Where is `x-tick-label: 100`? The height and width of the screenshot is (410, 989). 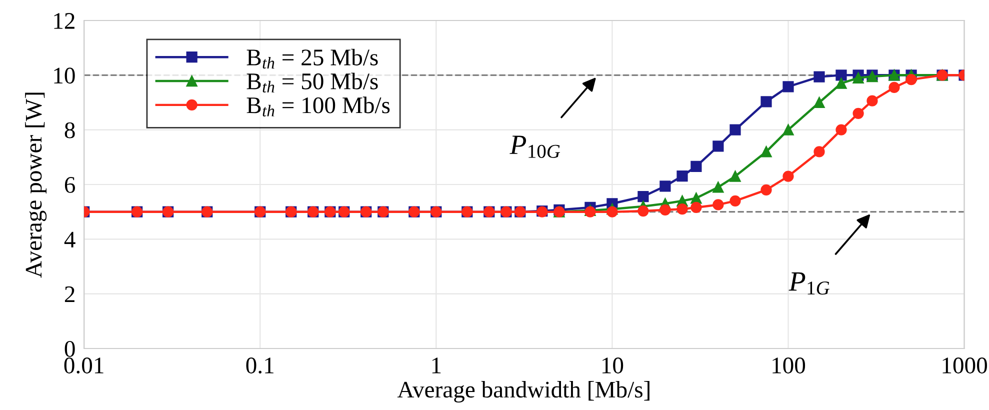 x-tick-label: 100 is located at coordinates (789, 366).